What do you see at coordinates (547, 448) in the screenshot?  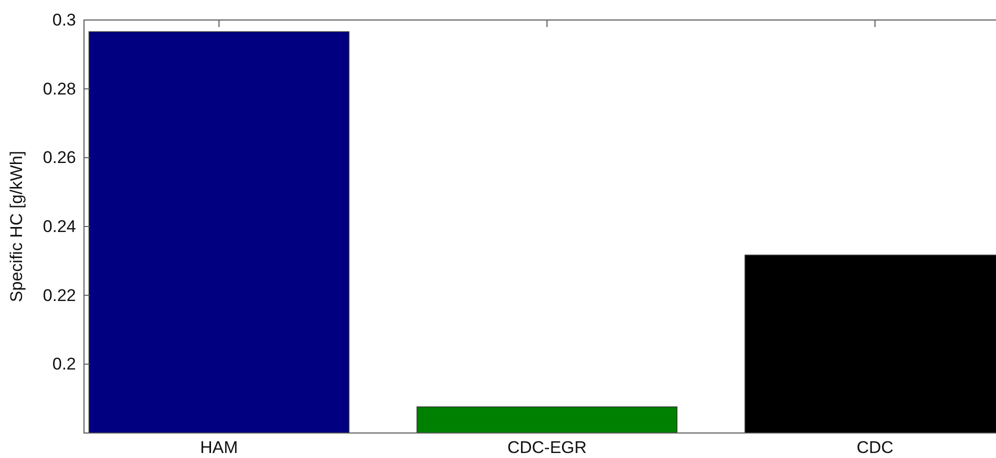 I see `x-tick-label: CDC-EGR` at bounding box center [547, 448].